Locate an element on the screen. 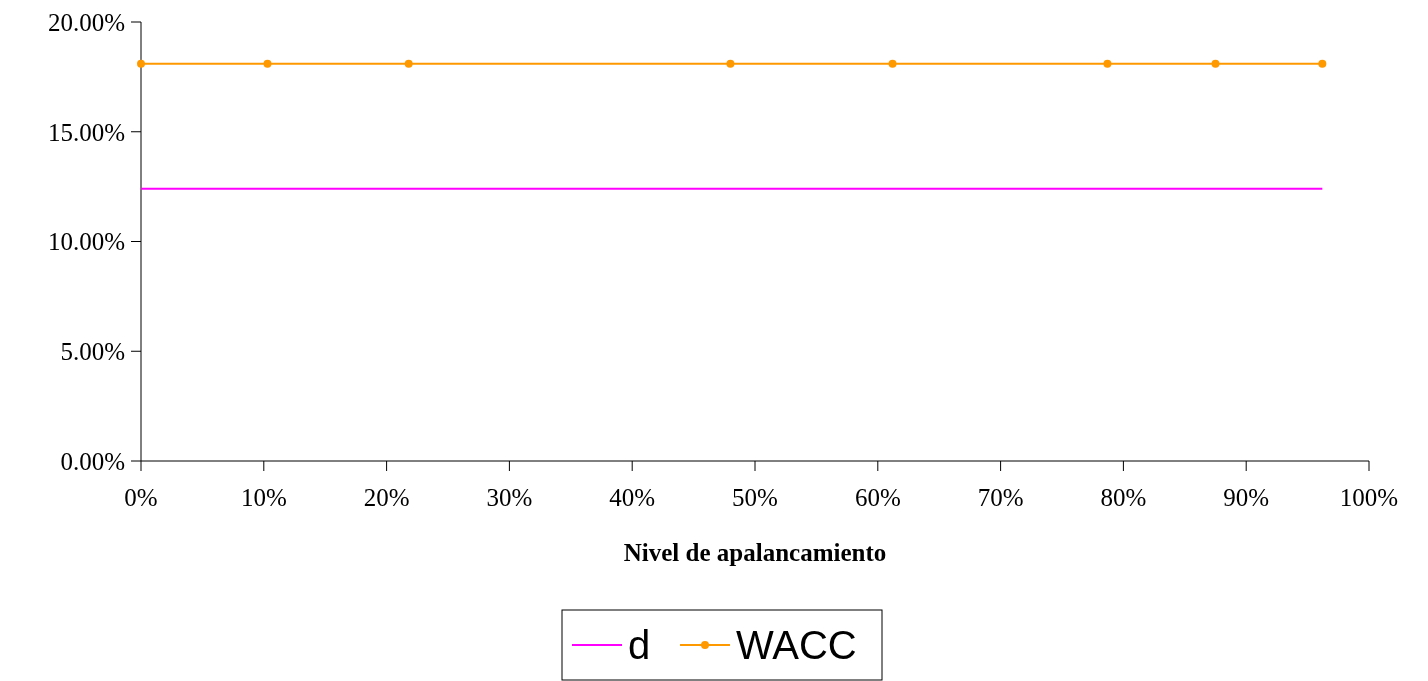 This screenshot has width=1428, height=681. x-tick-label: 90% is located at coordinates (1246, 497).